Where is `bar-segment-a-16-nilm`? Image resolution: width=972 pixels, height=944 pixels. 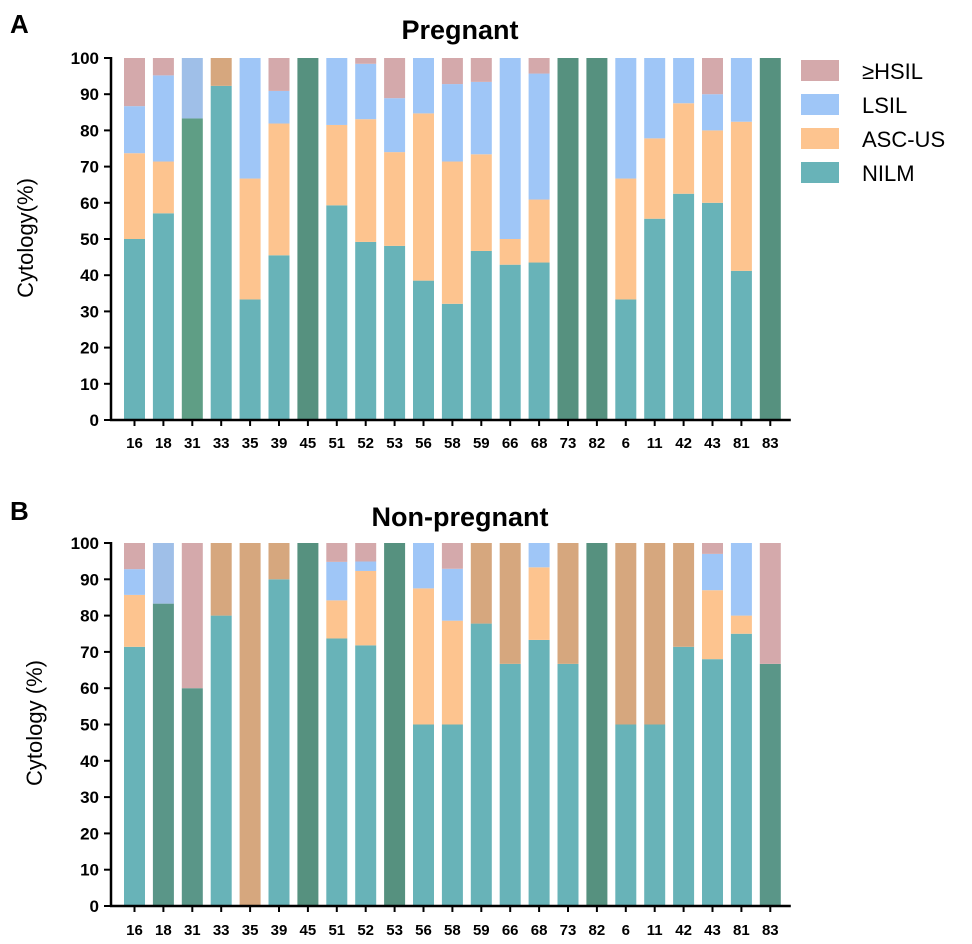
bar-segment-a-16-nilm is located at coordinates (134, 329).